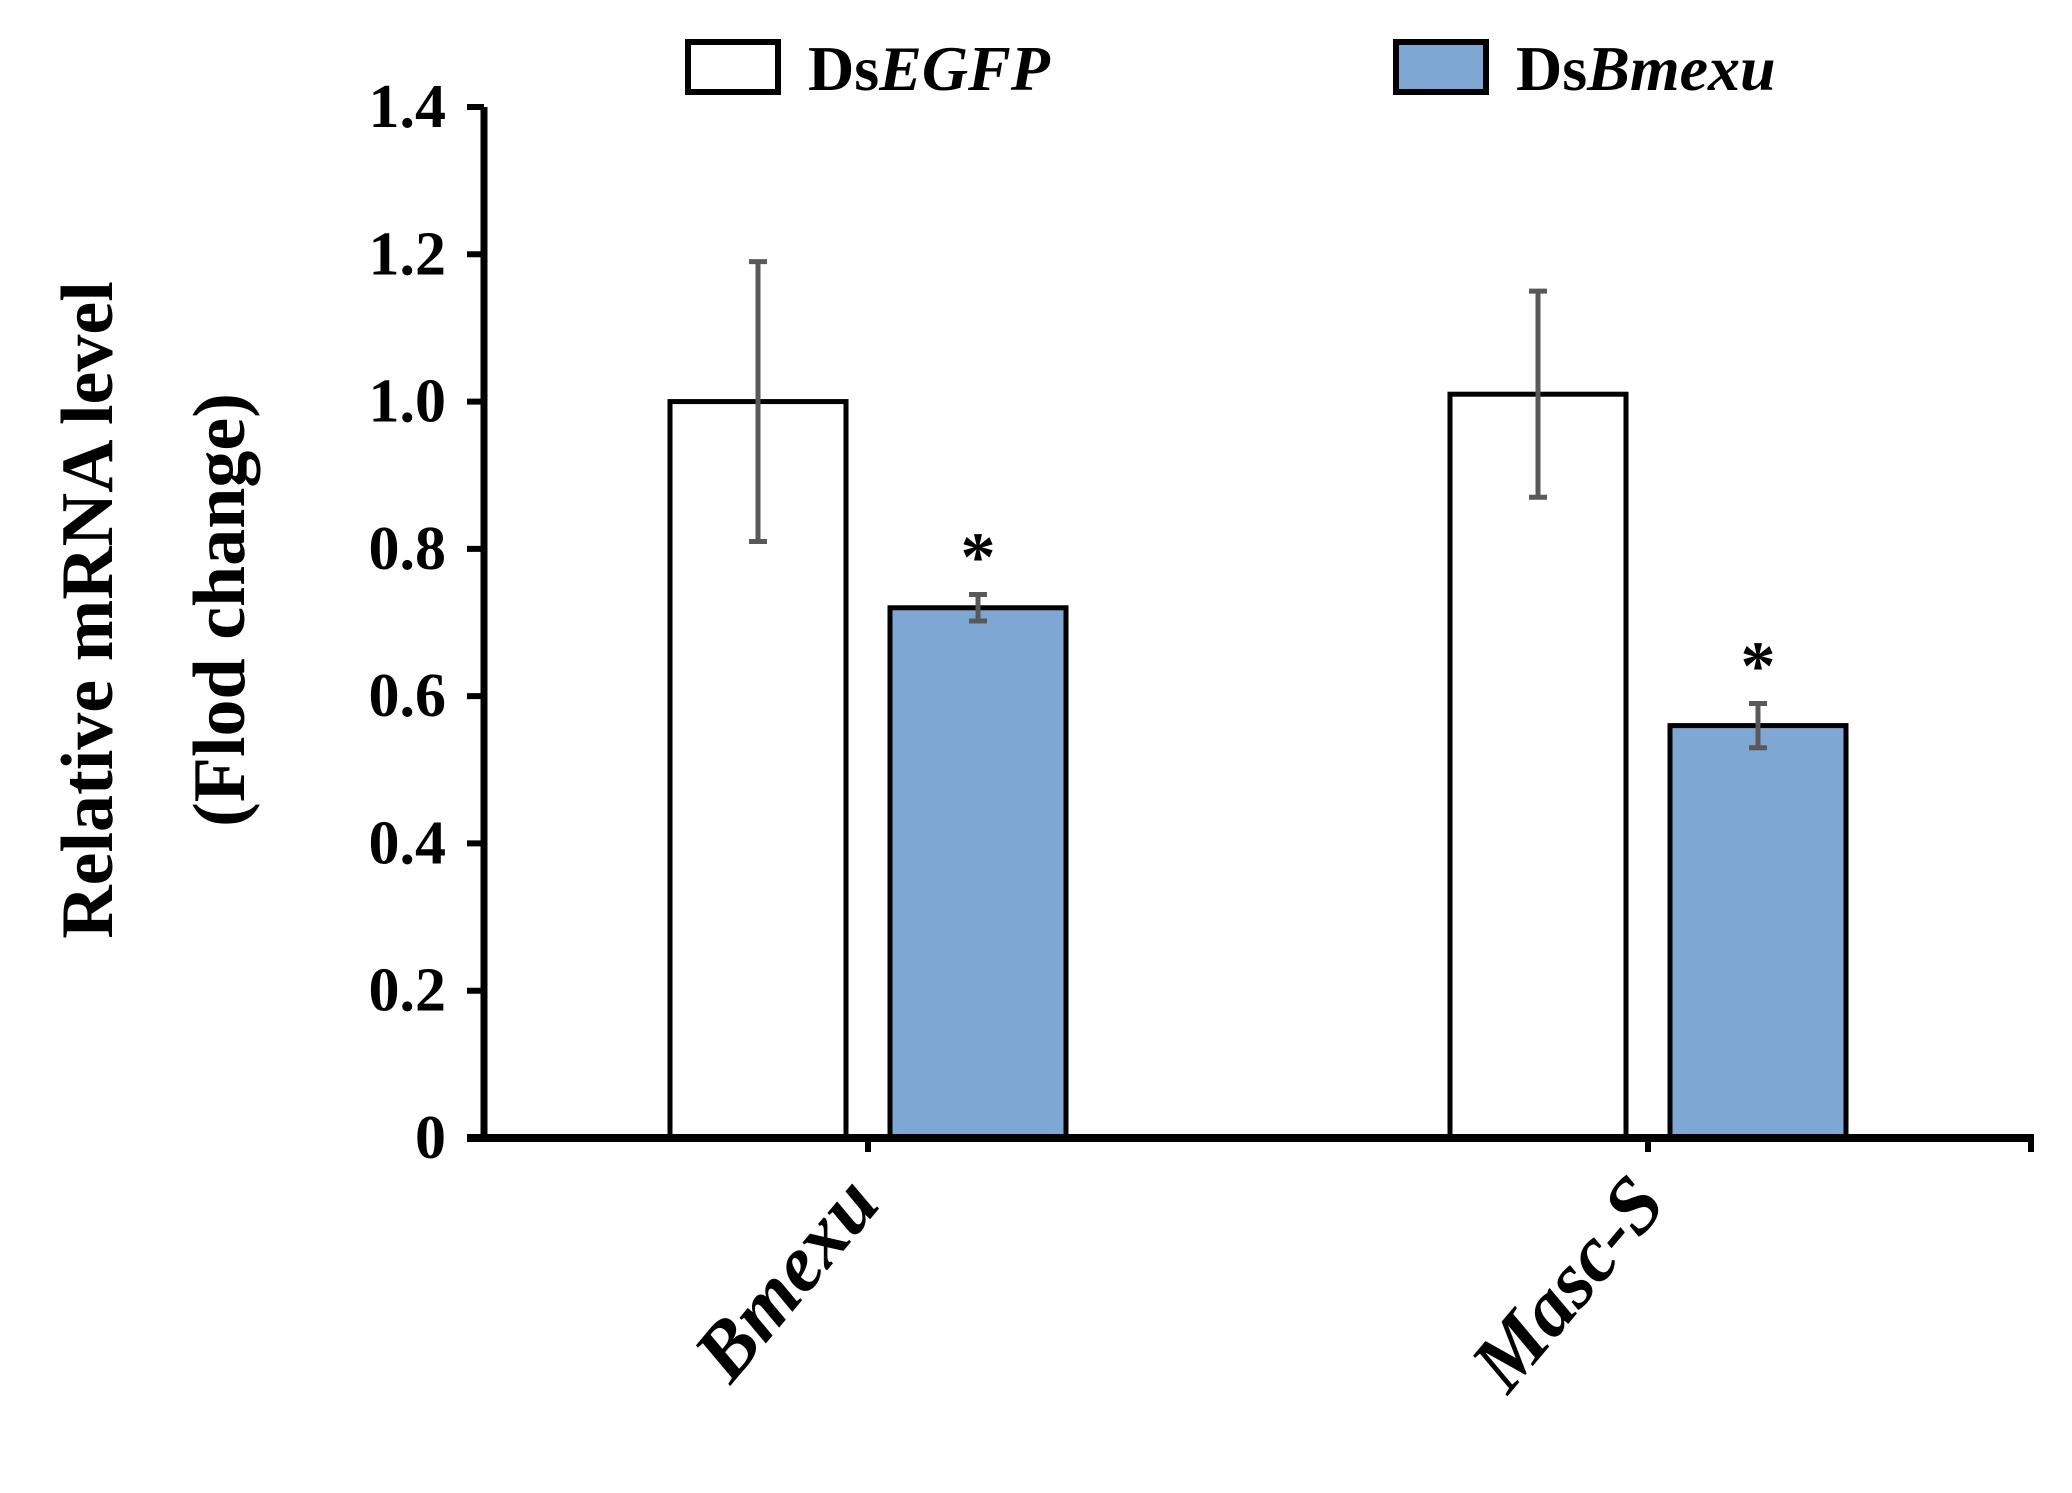 This screenshot has height=1493, width=2072. What do you see at coordinates (1567, 1284) in the screenshot?
I see `category-label-masc-s: Masc-S` at bounding box center [1567, 1284].